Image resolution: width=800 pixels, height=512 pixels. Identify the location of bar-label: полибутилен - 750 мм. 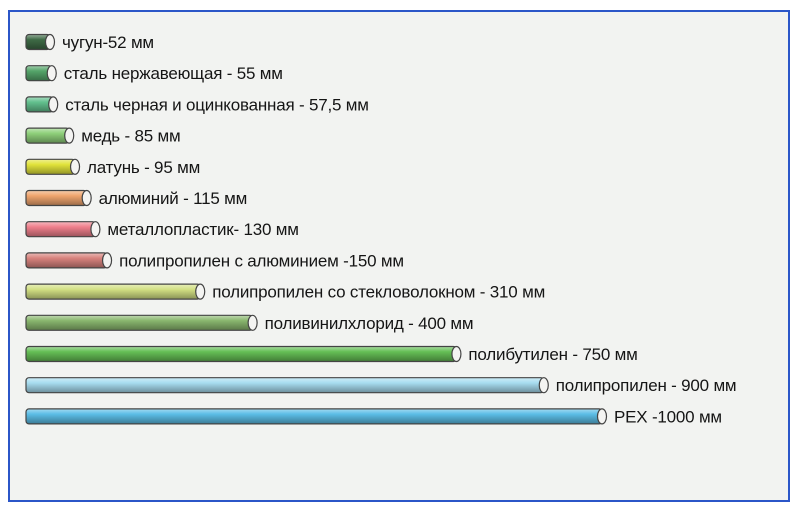
(552, 354).